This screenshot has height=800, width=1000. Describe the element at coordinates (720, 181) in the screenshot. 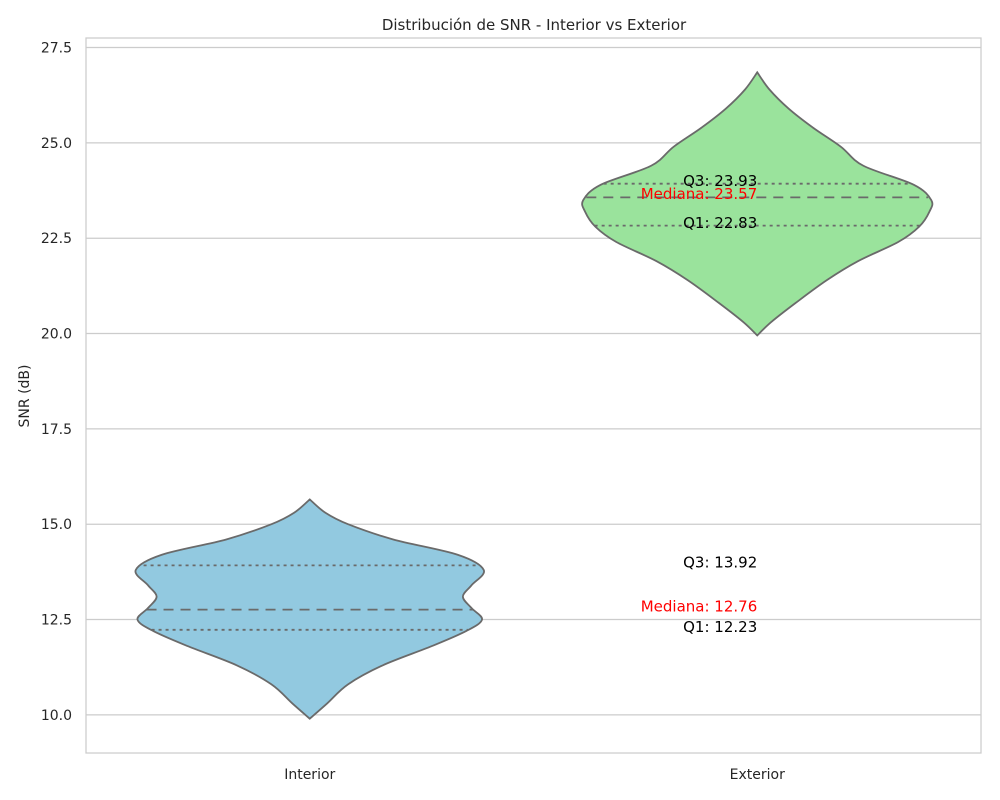

I see `annotation-label: Q3: 23.93` at that location.